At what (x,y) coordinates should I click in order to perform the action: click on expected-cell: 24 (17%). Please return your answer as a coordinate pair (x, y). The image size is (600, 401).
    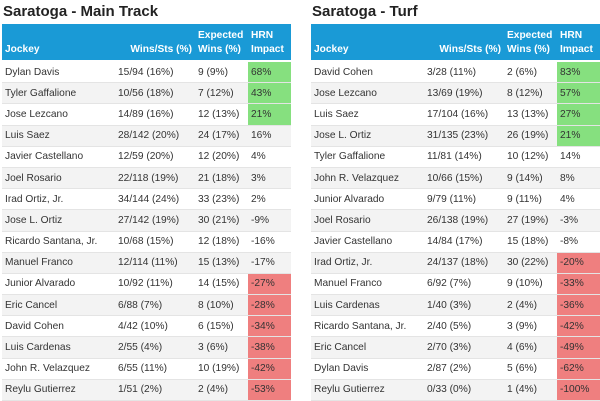
    Looking at the image, I should click on (221, 136).